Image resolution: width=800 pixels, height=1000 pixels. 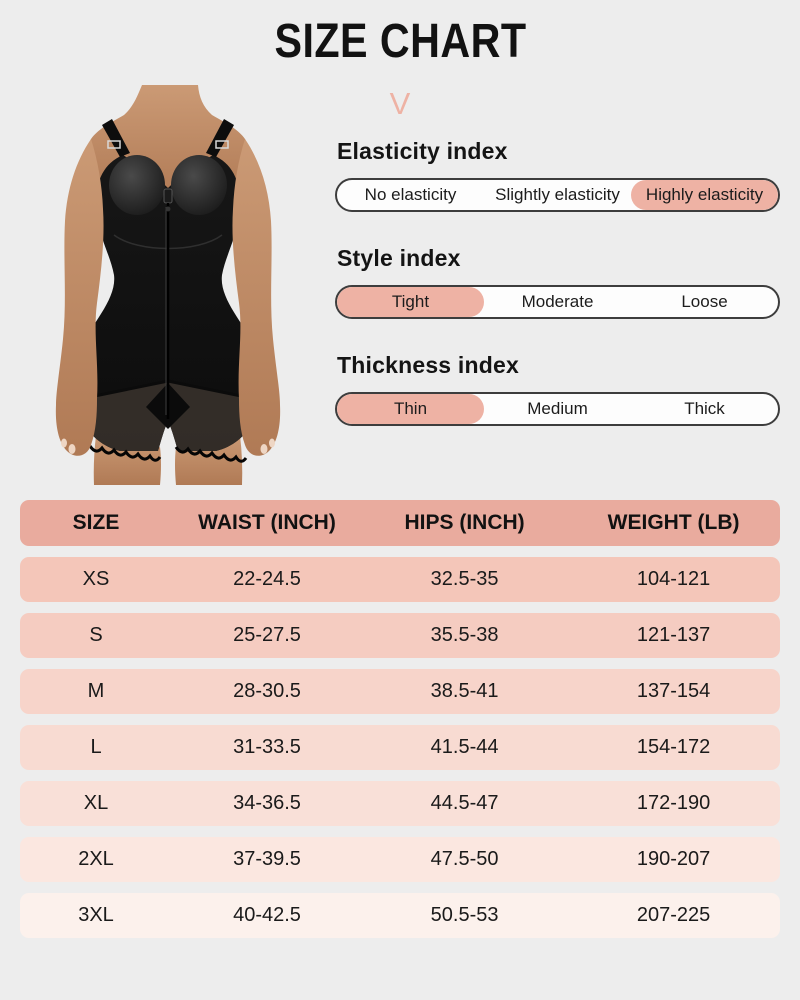 What do you see at coordinates (673, 522) in the screenshot?
I see `column-header-weight: WEIGHT (LB)` at bounding box center [673, 522].